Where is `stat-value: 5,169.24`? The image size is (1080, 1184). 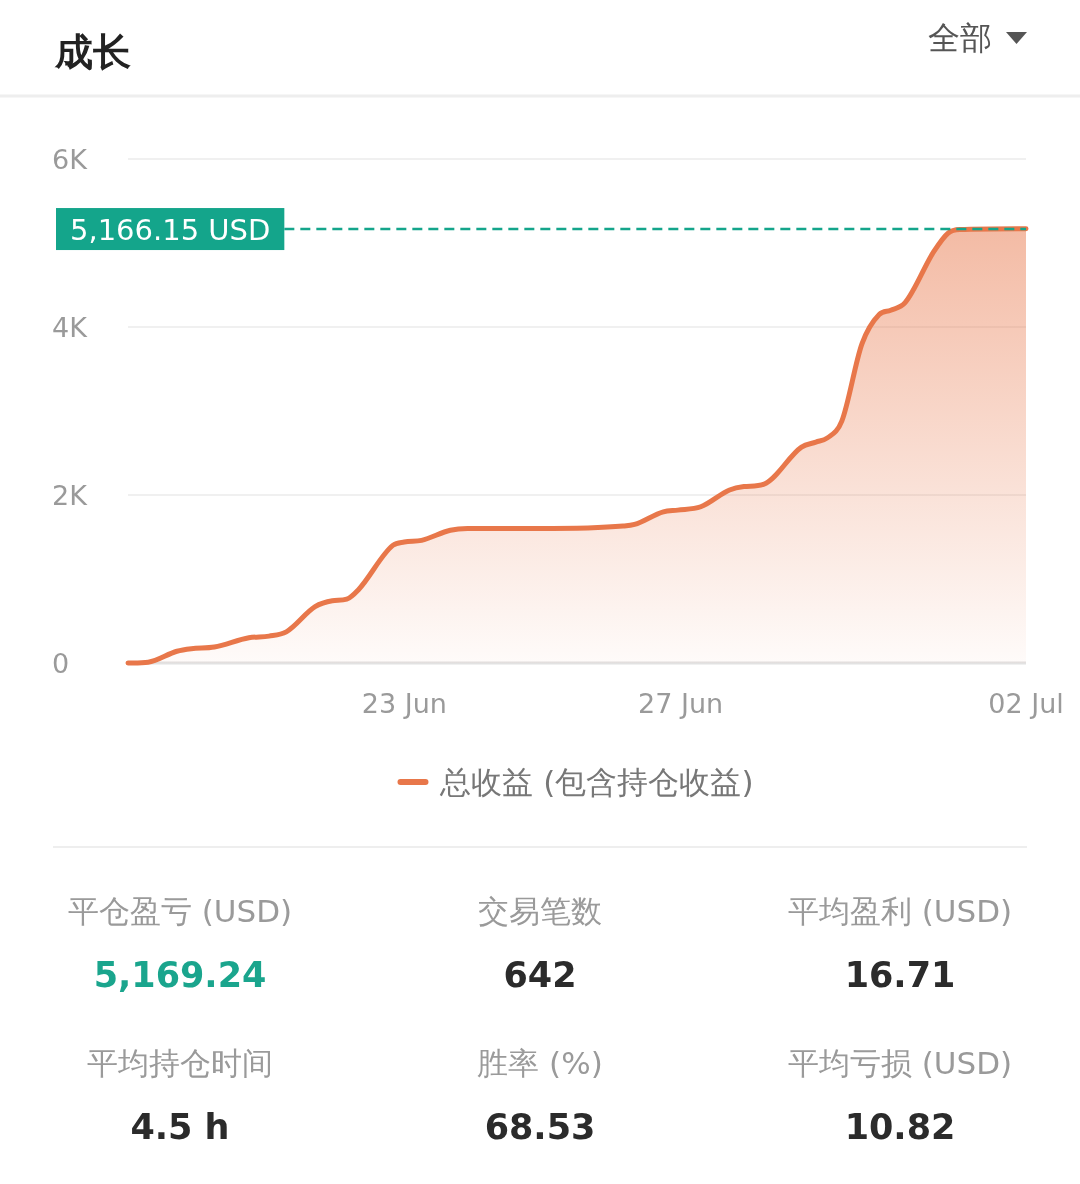 stat-value: 5,169.24 is located at coordinates (180, 975).